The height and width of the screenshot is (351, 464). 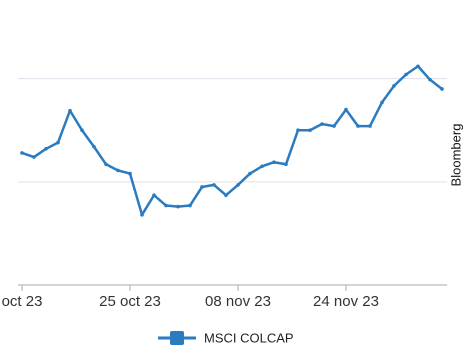 What do you see at coordinates (346, 301) in the screenshot?
I see `x-tick-label: 24 nov 23` at bounding box center [346, 301].